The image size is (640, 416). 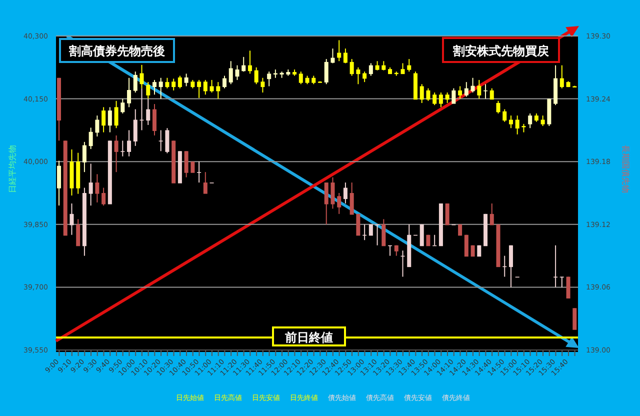 What do you see at coordinates (116, 51) in the screenshot?
I see `annotation: 割高債券先物売後` at bounding box center [116, 51].